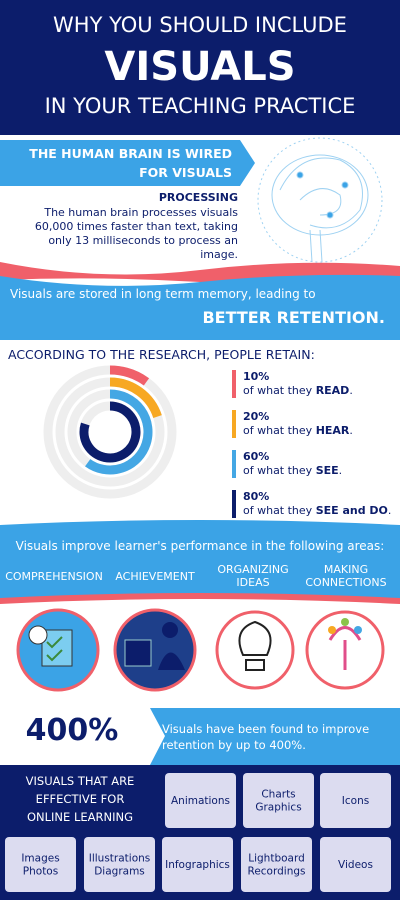  Describe the element at coordinates (80, 781) in the screenshot. I see `online-title: VISUALS THAT ARE` at that location.